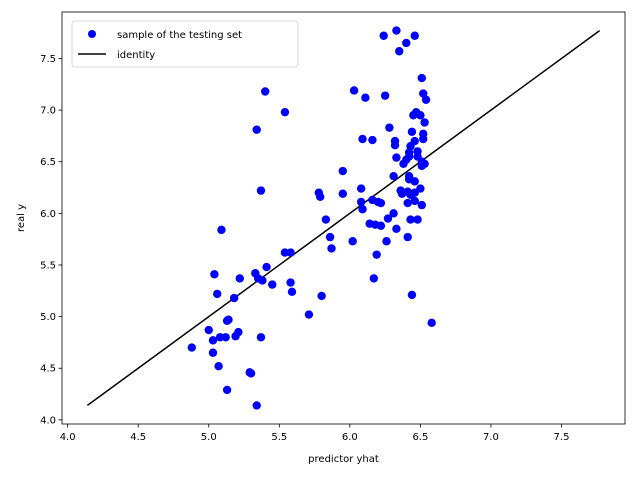 This screenshot has height=480, width=640. Describe the element at coordinates (491, 437) in the screenshot. I see `x-tick-label: 7.0` at that location.